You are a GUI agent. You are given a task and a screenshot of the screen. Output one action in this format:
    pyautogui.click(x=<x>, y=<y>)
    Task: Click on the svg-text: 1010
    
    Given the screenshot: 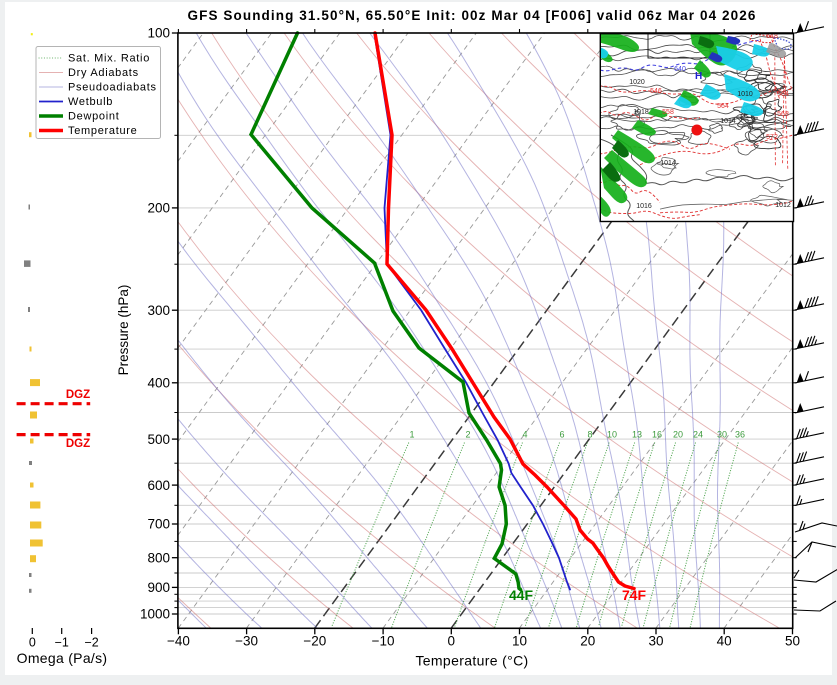 What is the action you would take?
    pyautogui.click(x=745, y=94)
    